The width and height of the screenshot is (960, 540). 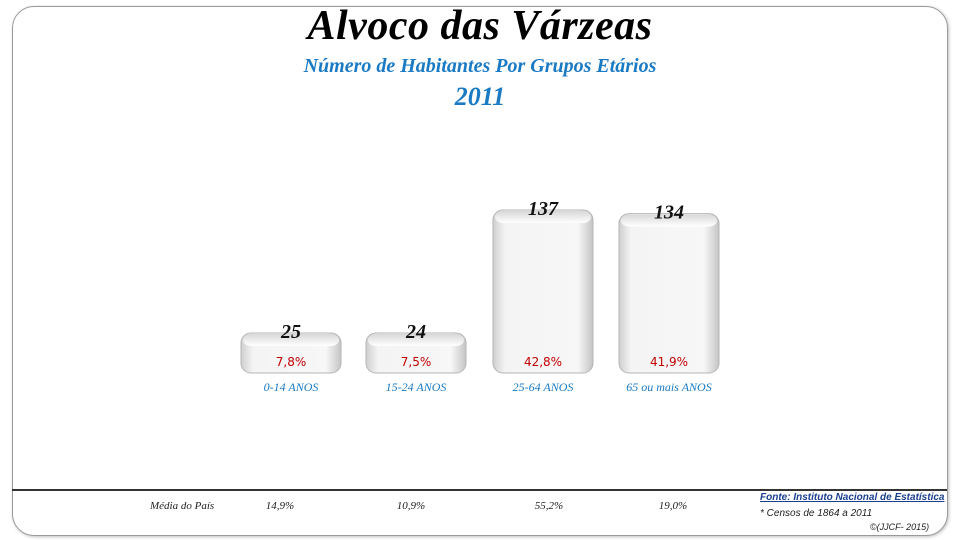 I want to click on national-average-label: Média do País, so click(x=182, y=506).